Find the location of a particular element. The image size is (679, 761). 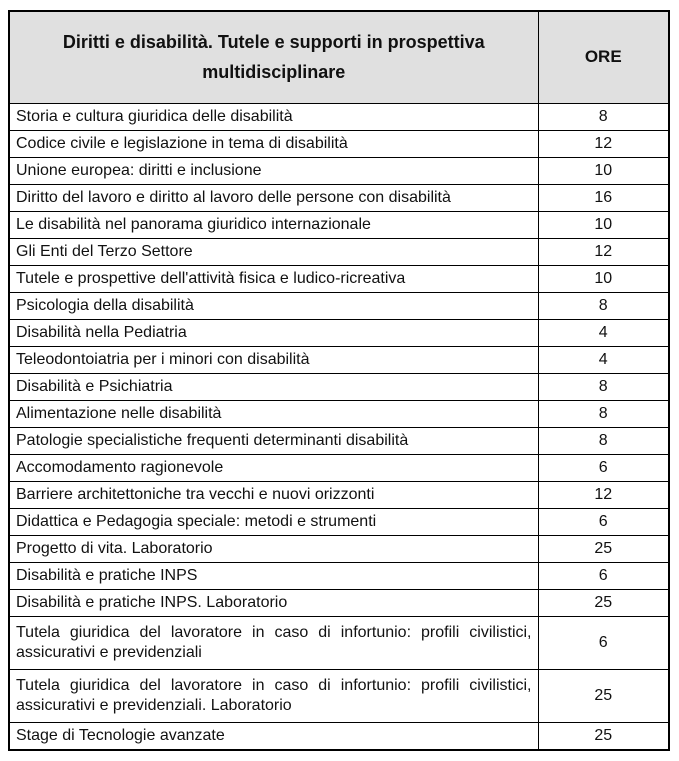

table-row: Stage di Tecnologie avanzate 25 is located at coordinates (339, 735).